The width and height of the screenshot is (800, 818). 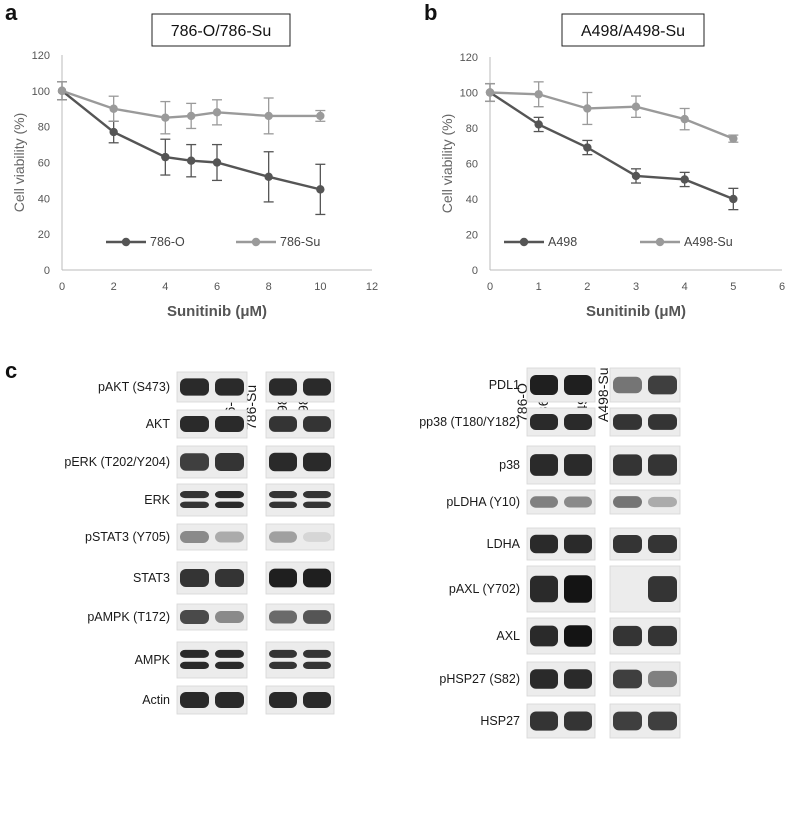 I want to click on blot-row-label: pAKT (S473), so click(x=134, y=387).